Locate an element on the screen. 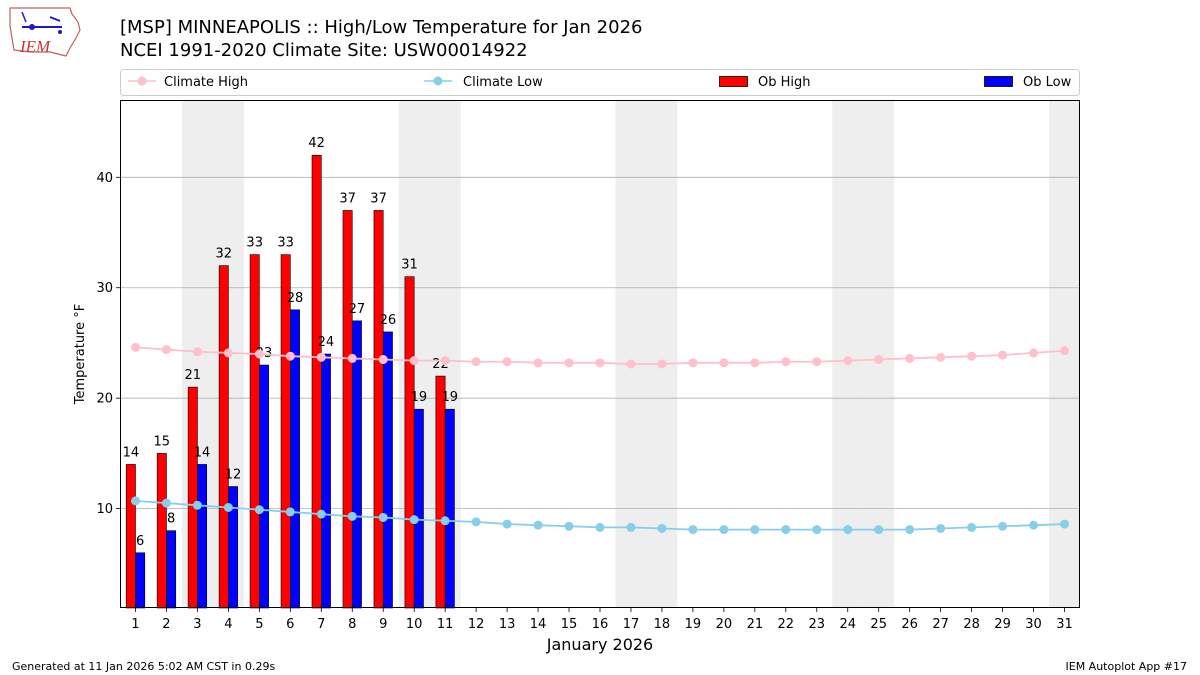 This screenshot has width=1200, height=675. ob-low-label-day-4: 12 is located at coordinates (233, 475).